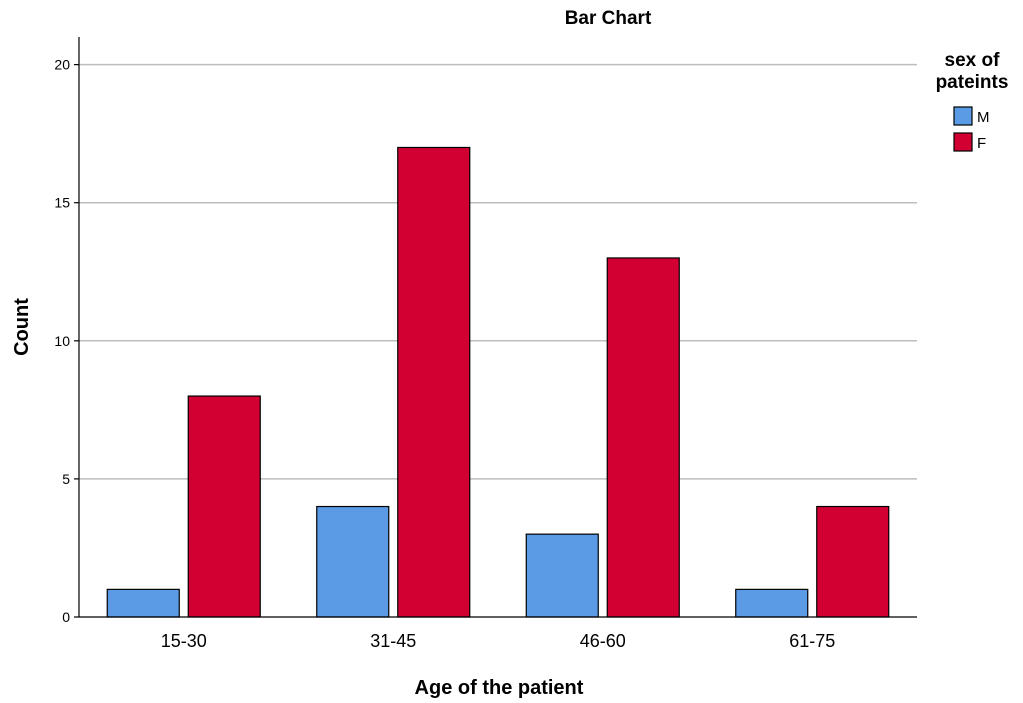 The height and width of the screenshot is (703, 1023). I want to click on legend-label-F: F, so click(981, 143).